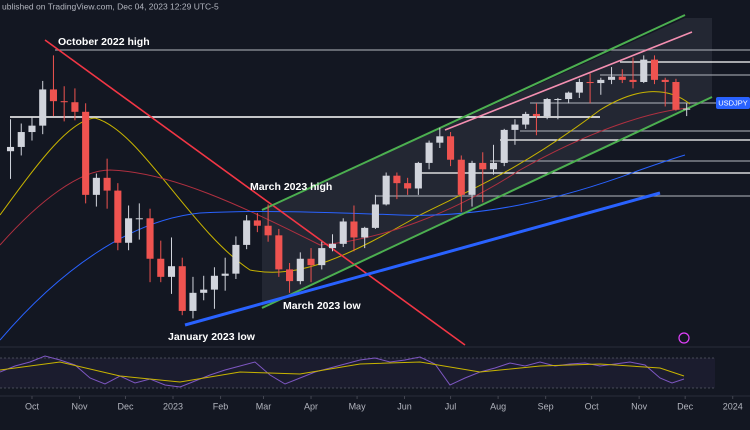 The image size is (750, 430). What do you see at coordinates (498, 406) in the screenshot?
I see `x-tick-label: Aug` at bounding box center [498, 406].